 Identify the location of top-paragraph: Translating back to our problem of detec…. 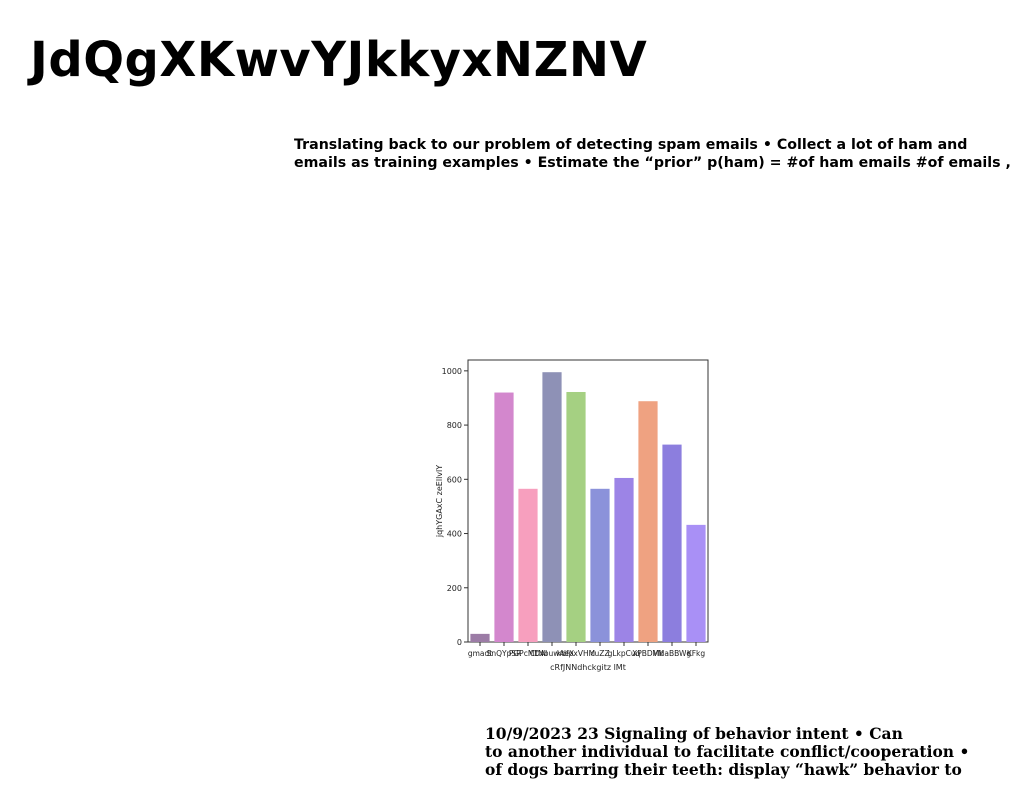
(654, 154).